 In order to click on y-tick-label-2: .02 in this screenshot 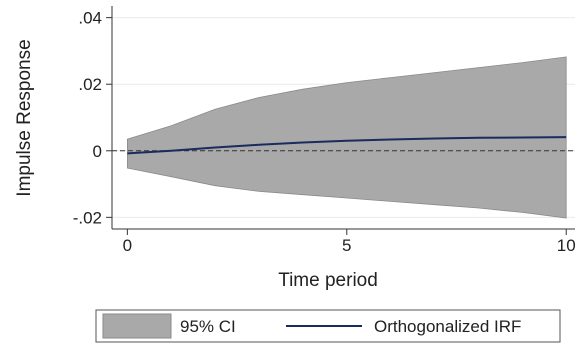, I will do `click(90, 84)`.